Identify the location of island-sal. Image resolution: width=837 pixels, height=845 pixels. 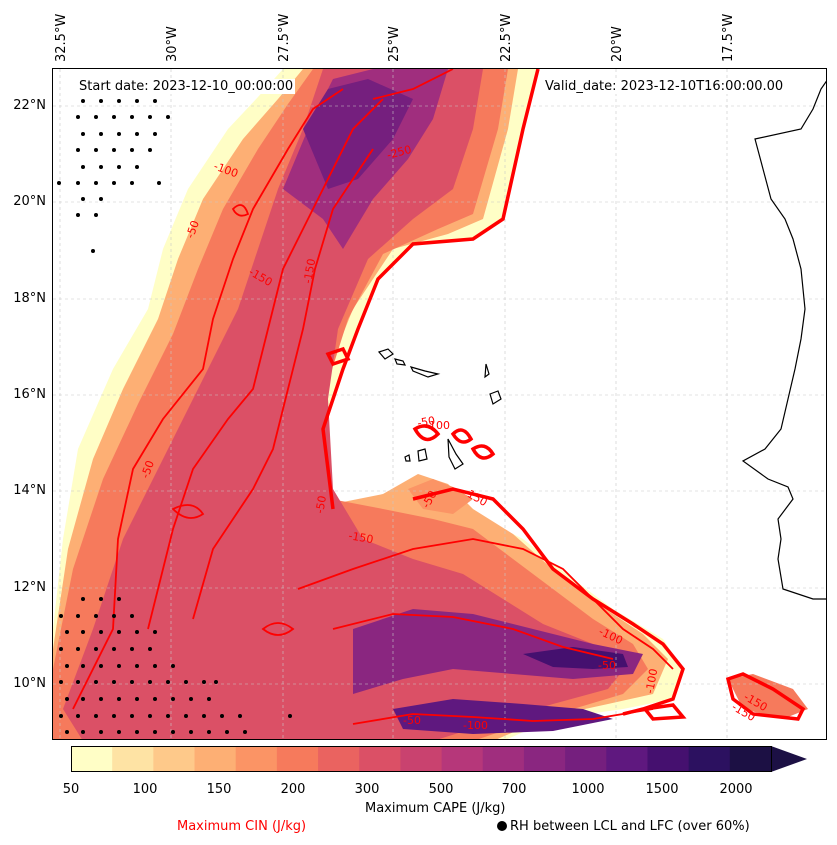
(487, 371).